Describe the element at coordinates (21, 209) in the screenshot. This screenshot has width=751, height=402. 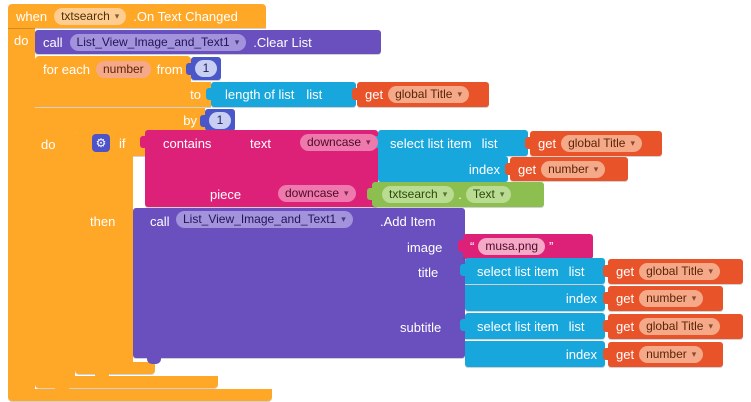
I see `when-event-block-spine` at that location.